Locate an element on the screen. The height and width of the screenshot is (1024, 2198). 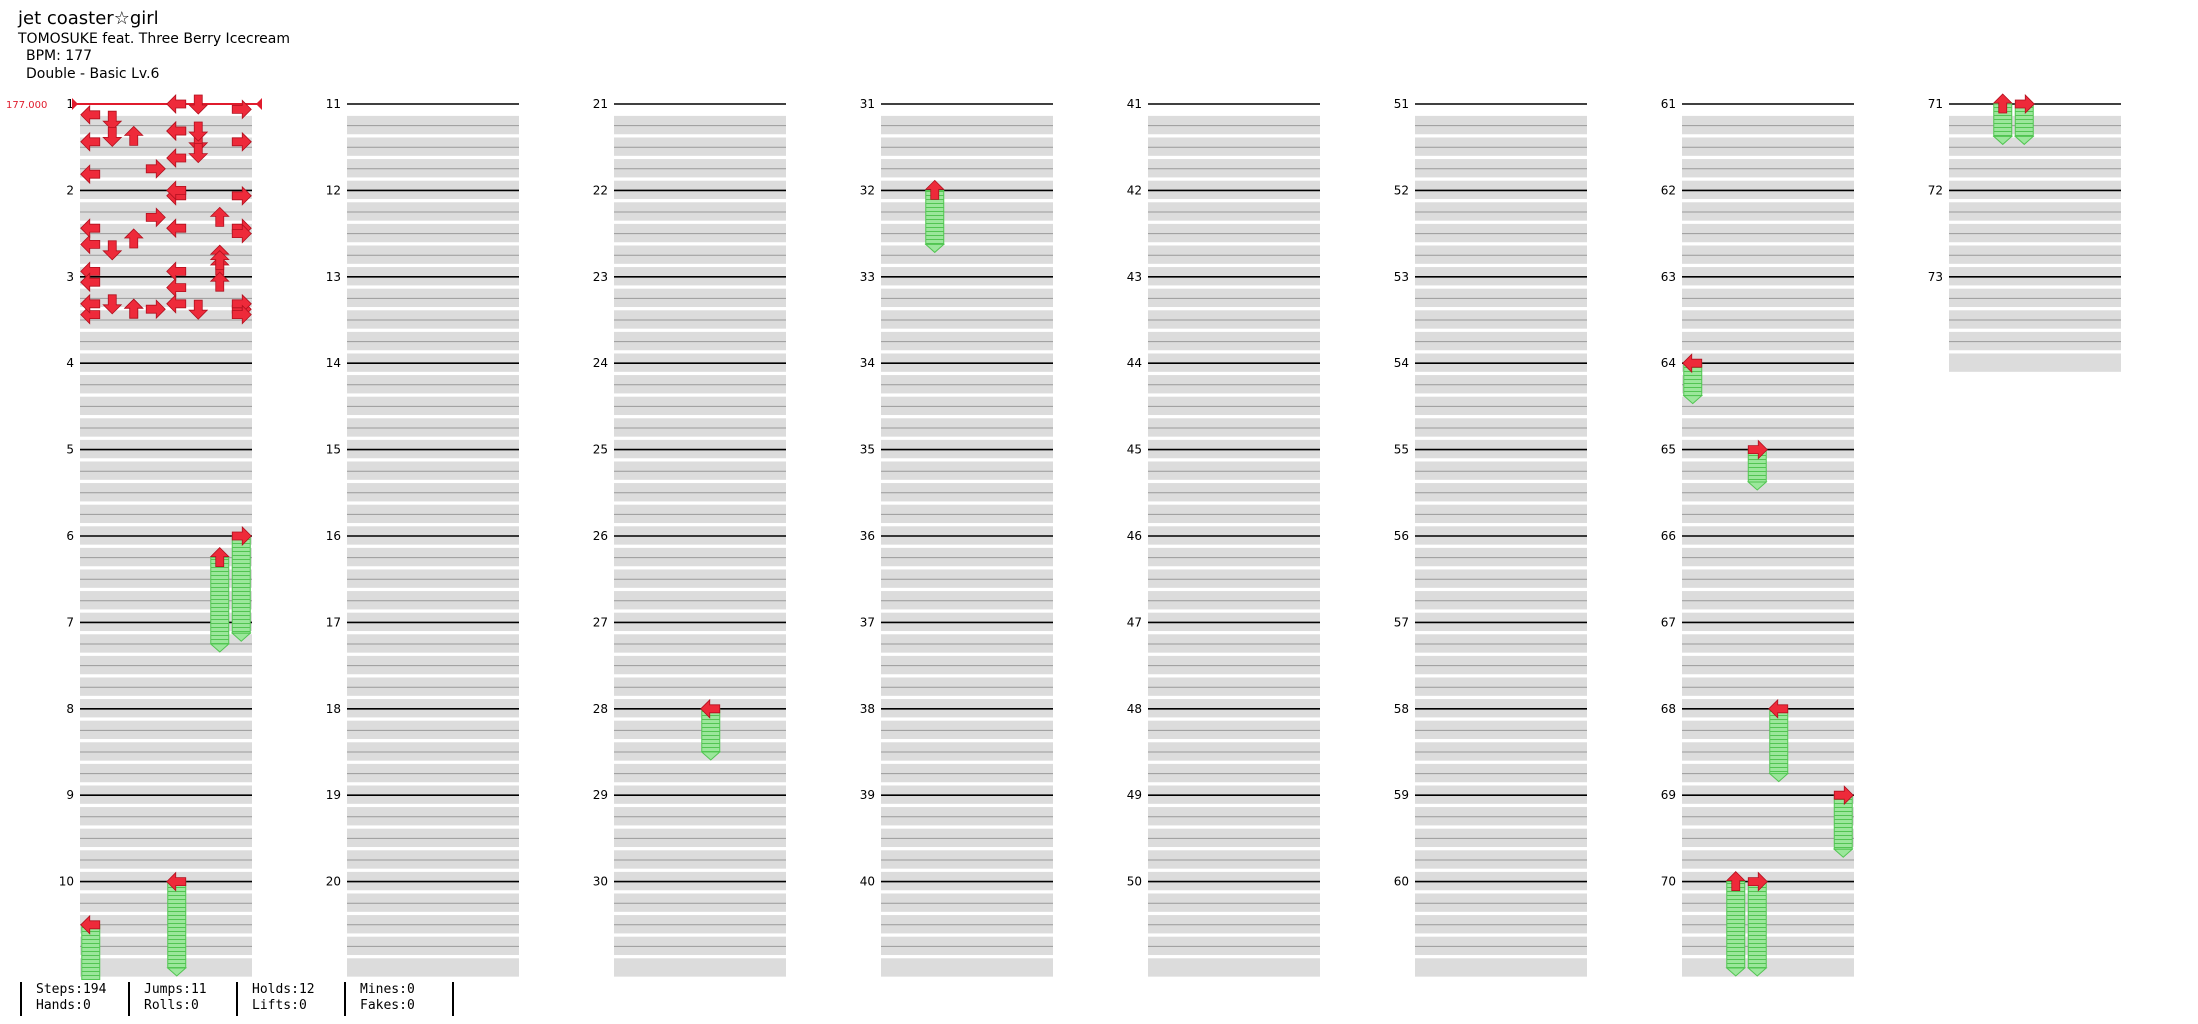
measure-number: 67 is located at coordinates (1668, 622).